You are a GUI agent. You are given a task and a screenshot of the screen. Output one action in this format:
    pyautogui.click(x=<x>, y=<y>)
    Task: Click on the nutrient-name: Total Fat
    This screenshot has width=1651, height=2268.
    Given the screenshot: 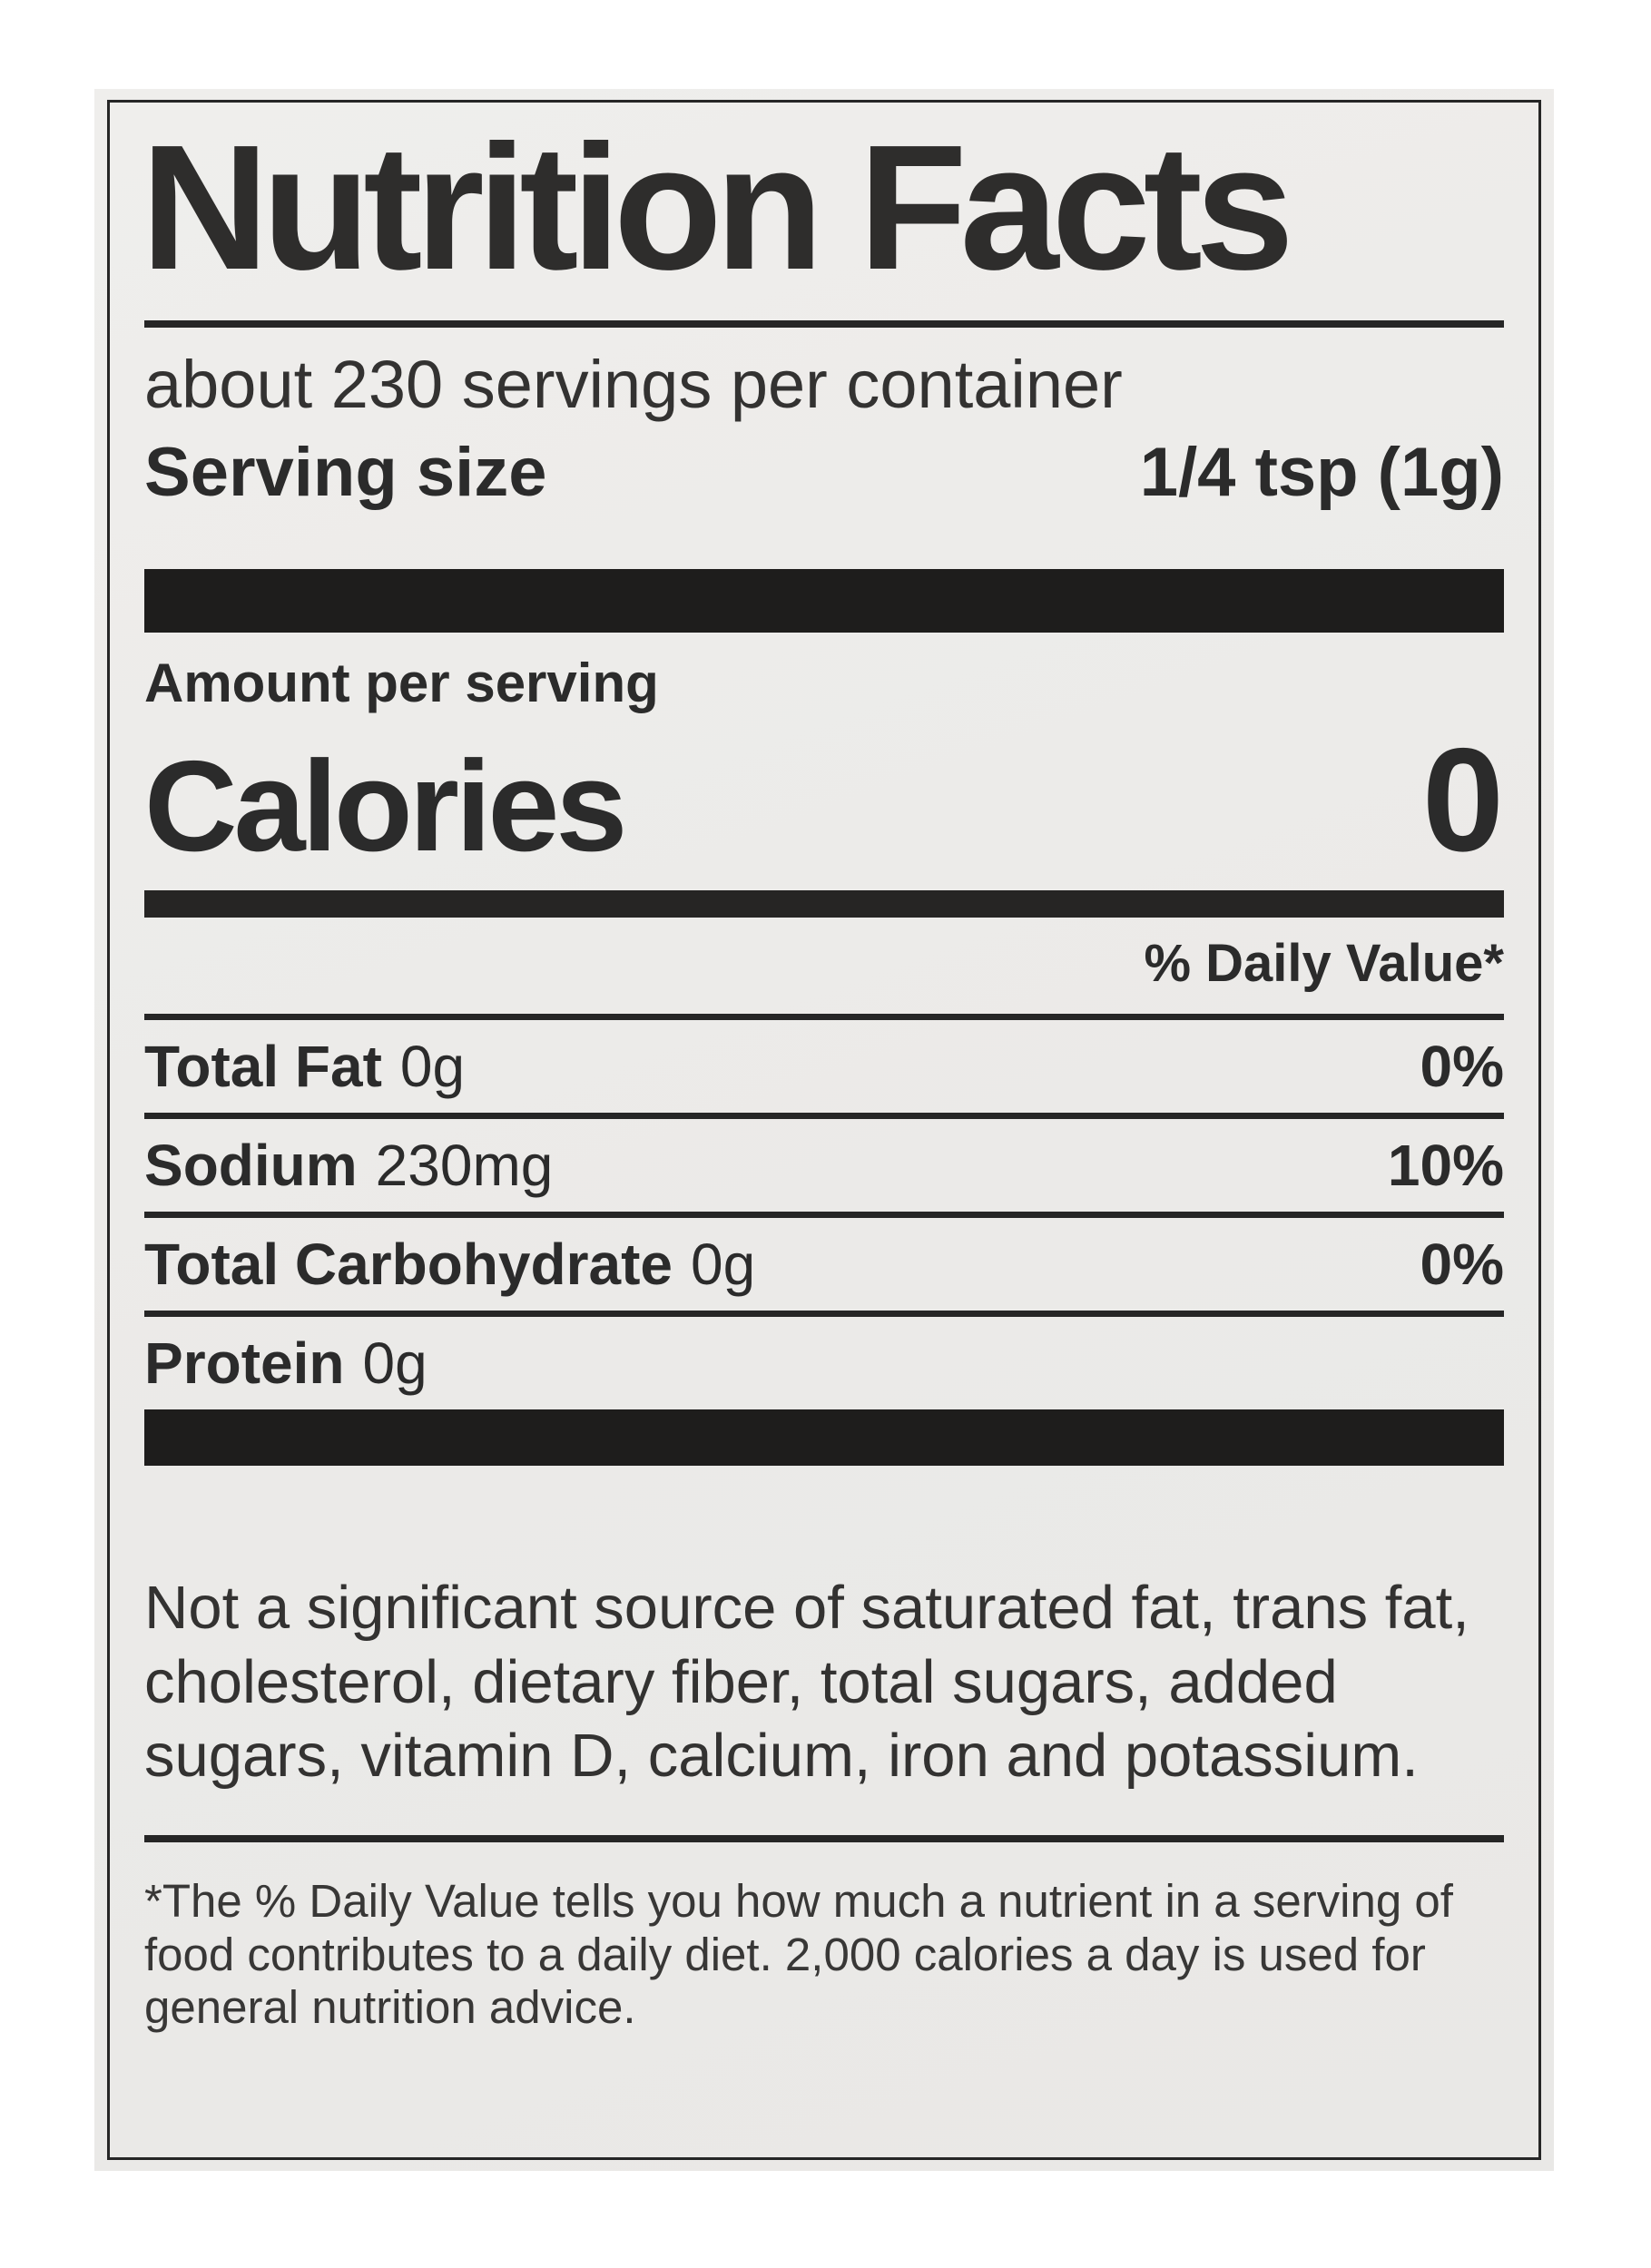 What is the action you would take?
    pyautogui.click(x=263, y=1066)
    